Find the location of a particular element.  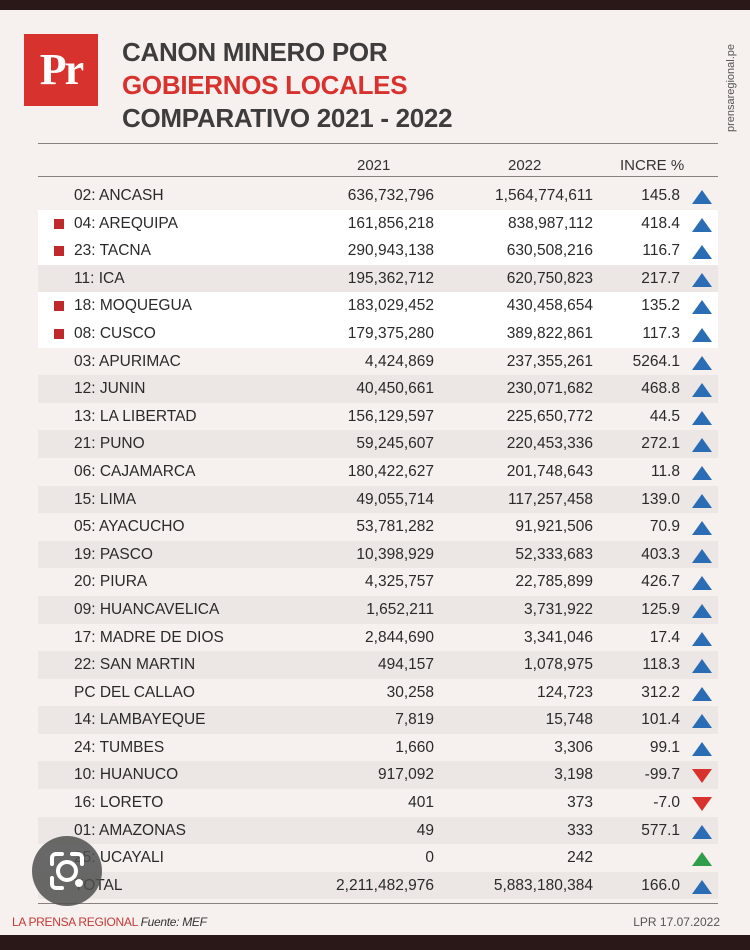

value-2022: 1,078,975 is located at coordinates (558, 665).